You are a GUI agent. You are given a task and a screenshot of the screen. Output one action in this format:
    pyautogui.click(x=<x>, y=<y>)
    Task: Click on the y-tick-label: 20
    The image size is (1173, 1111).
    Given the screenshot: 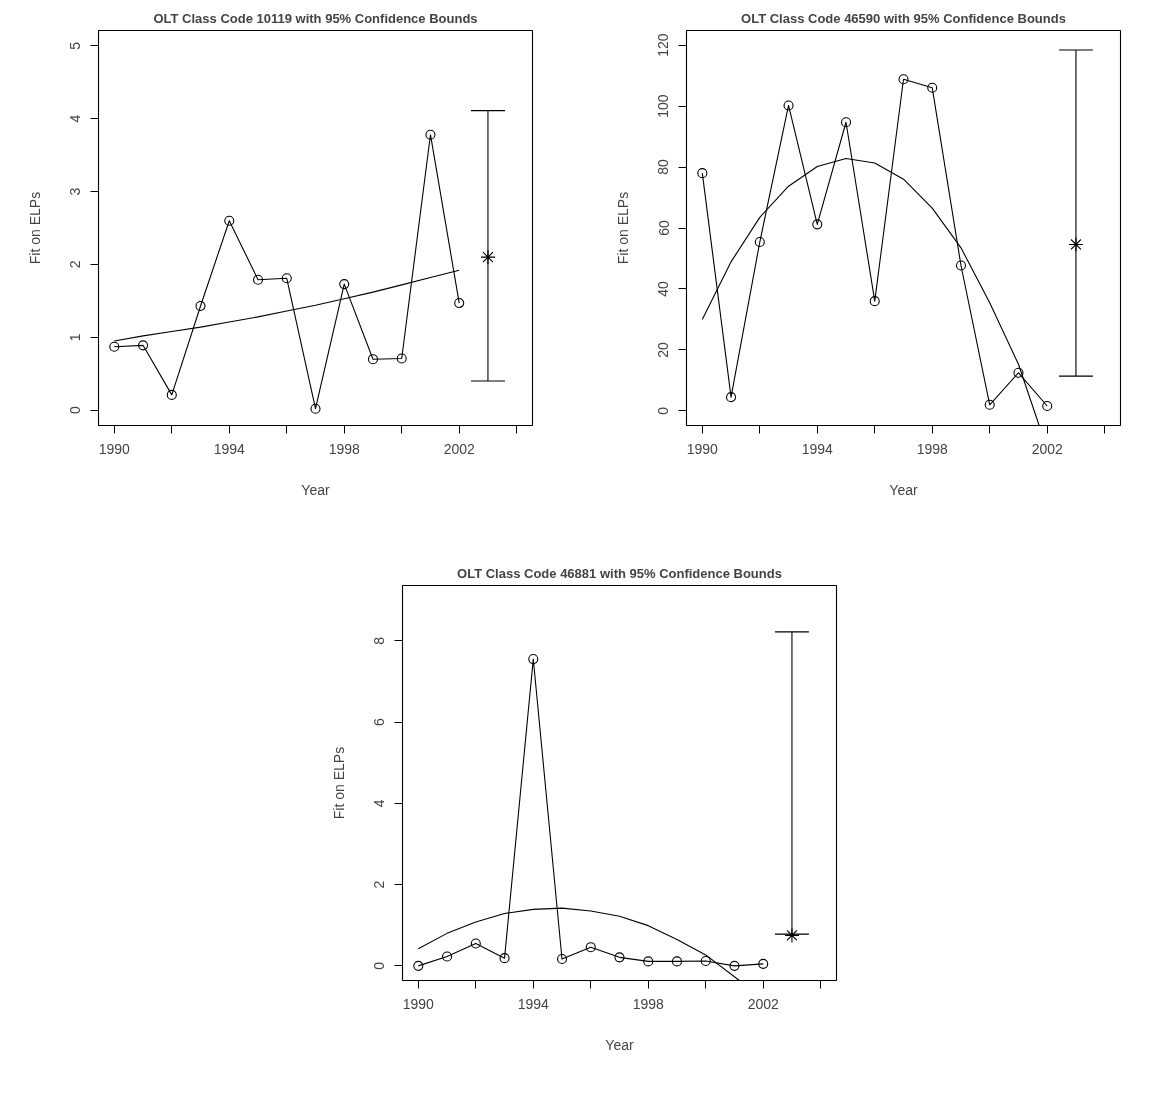 What is the action you would take?
    pyautogui.click(x=663, y=349)
    